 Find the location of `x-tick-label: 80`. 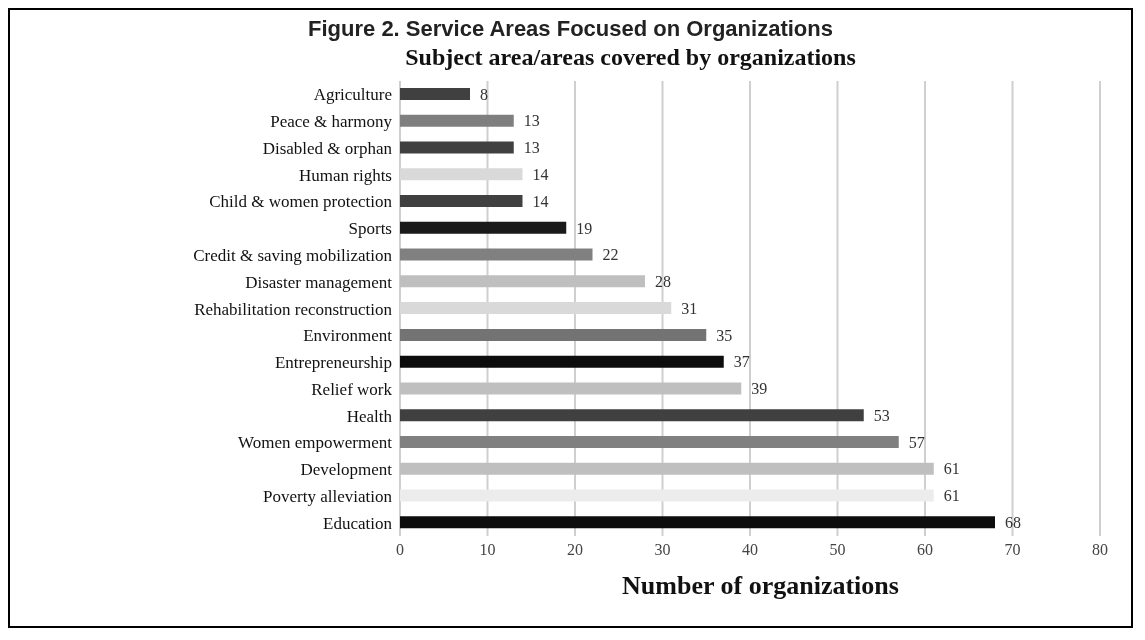

x-tick-label: 80 is located at coordinates (1100, 550).